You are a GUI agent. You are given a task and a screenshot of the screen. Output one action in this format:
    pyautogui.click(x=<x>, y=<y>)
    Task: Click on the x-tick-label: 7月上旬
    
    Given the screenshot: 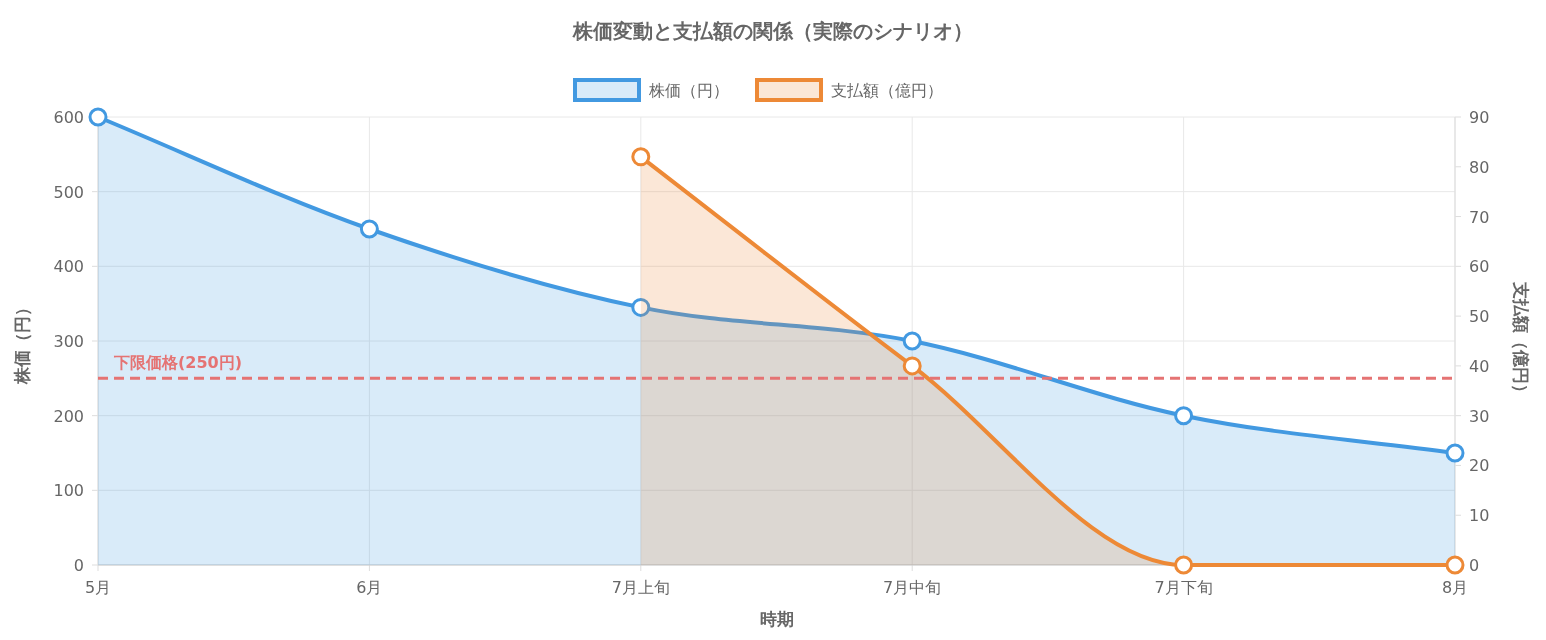 What is the action you would take?
    pyautogui.click(x=640, y=587)
    